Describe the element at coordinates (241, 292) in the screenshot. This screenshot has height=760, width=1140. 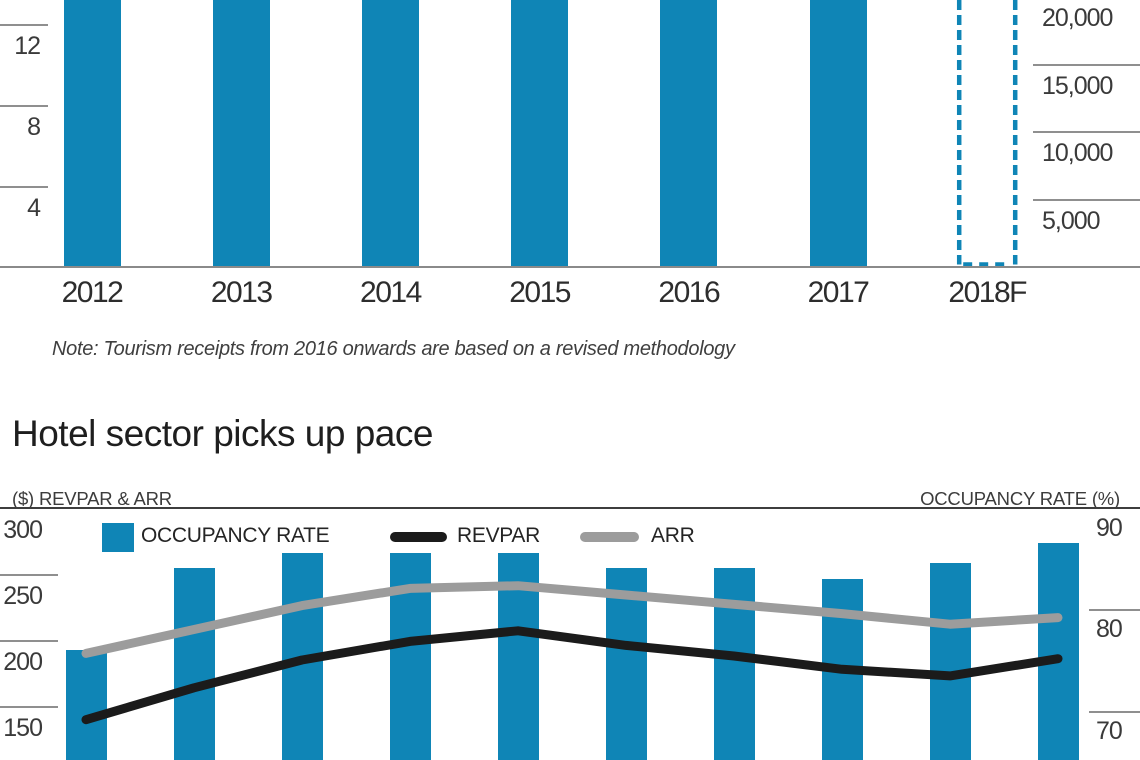
I see `year-label-2013: 2013` at that location.